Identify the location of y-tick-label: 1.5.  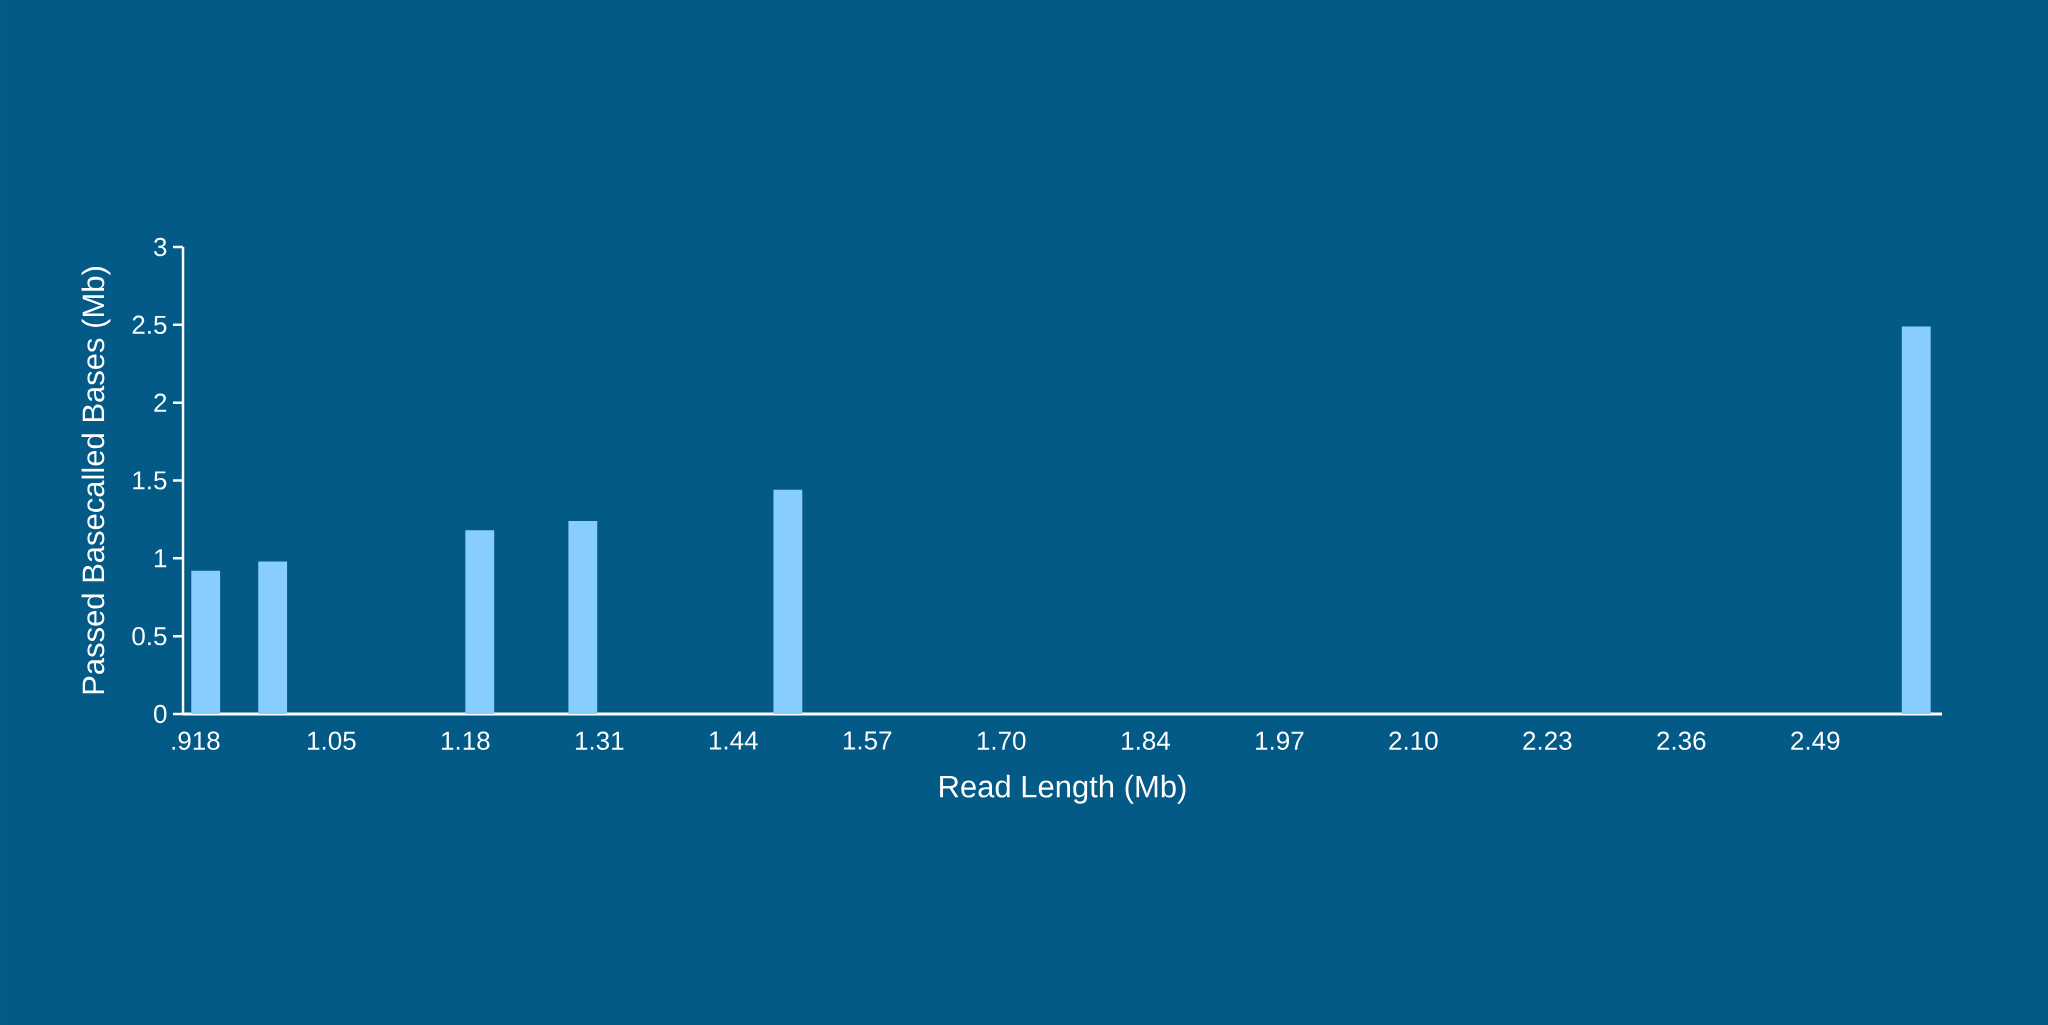
(150, 480).